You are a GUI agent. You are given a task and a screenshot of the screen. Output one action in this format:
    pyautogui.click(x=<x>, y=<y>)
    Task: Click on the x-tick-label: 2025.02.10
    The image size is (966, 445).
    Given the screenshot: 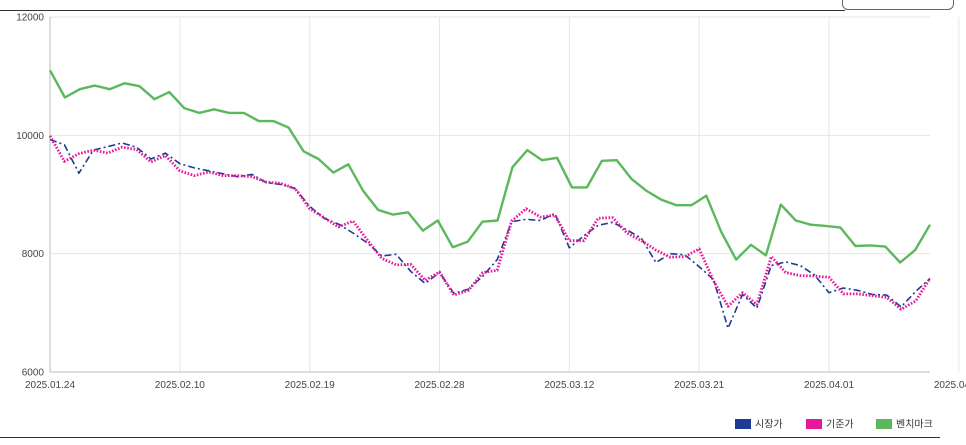 What is the action you would take?
    pyautogui.click(x=180, y=385)
    